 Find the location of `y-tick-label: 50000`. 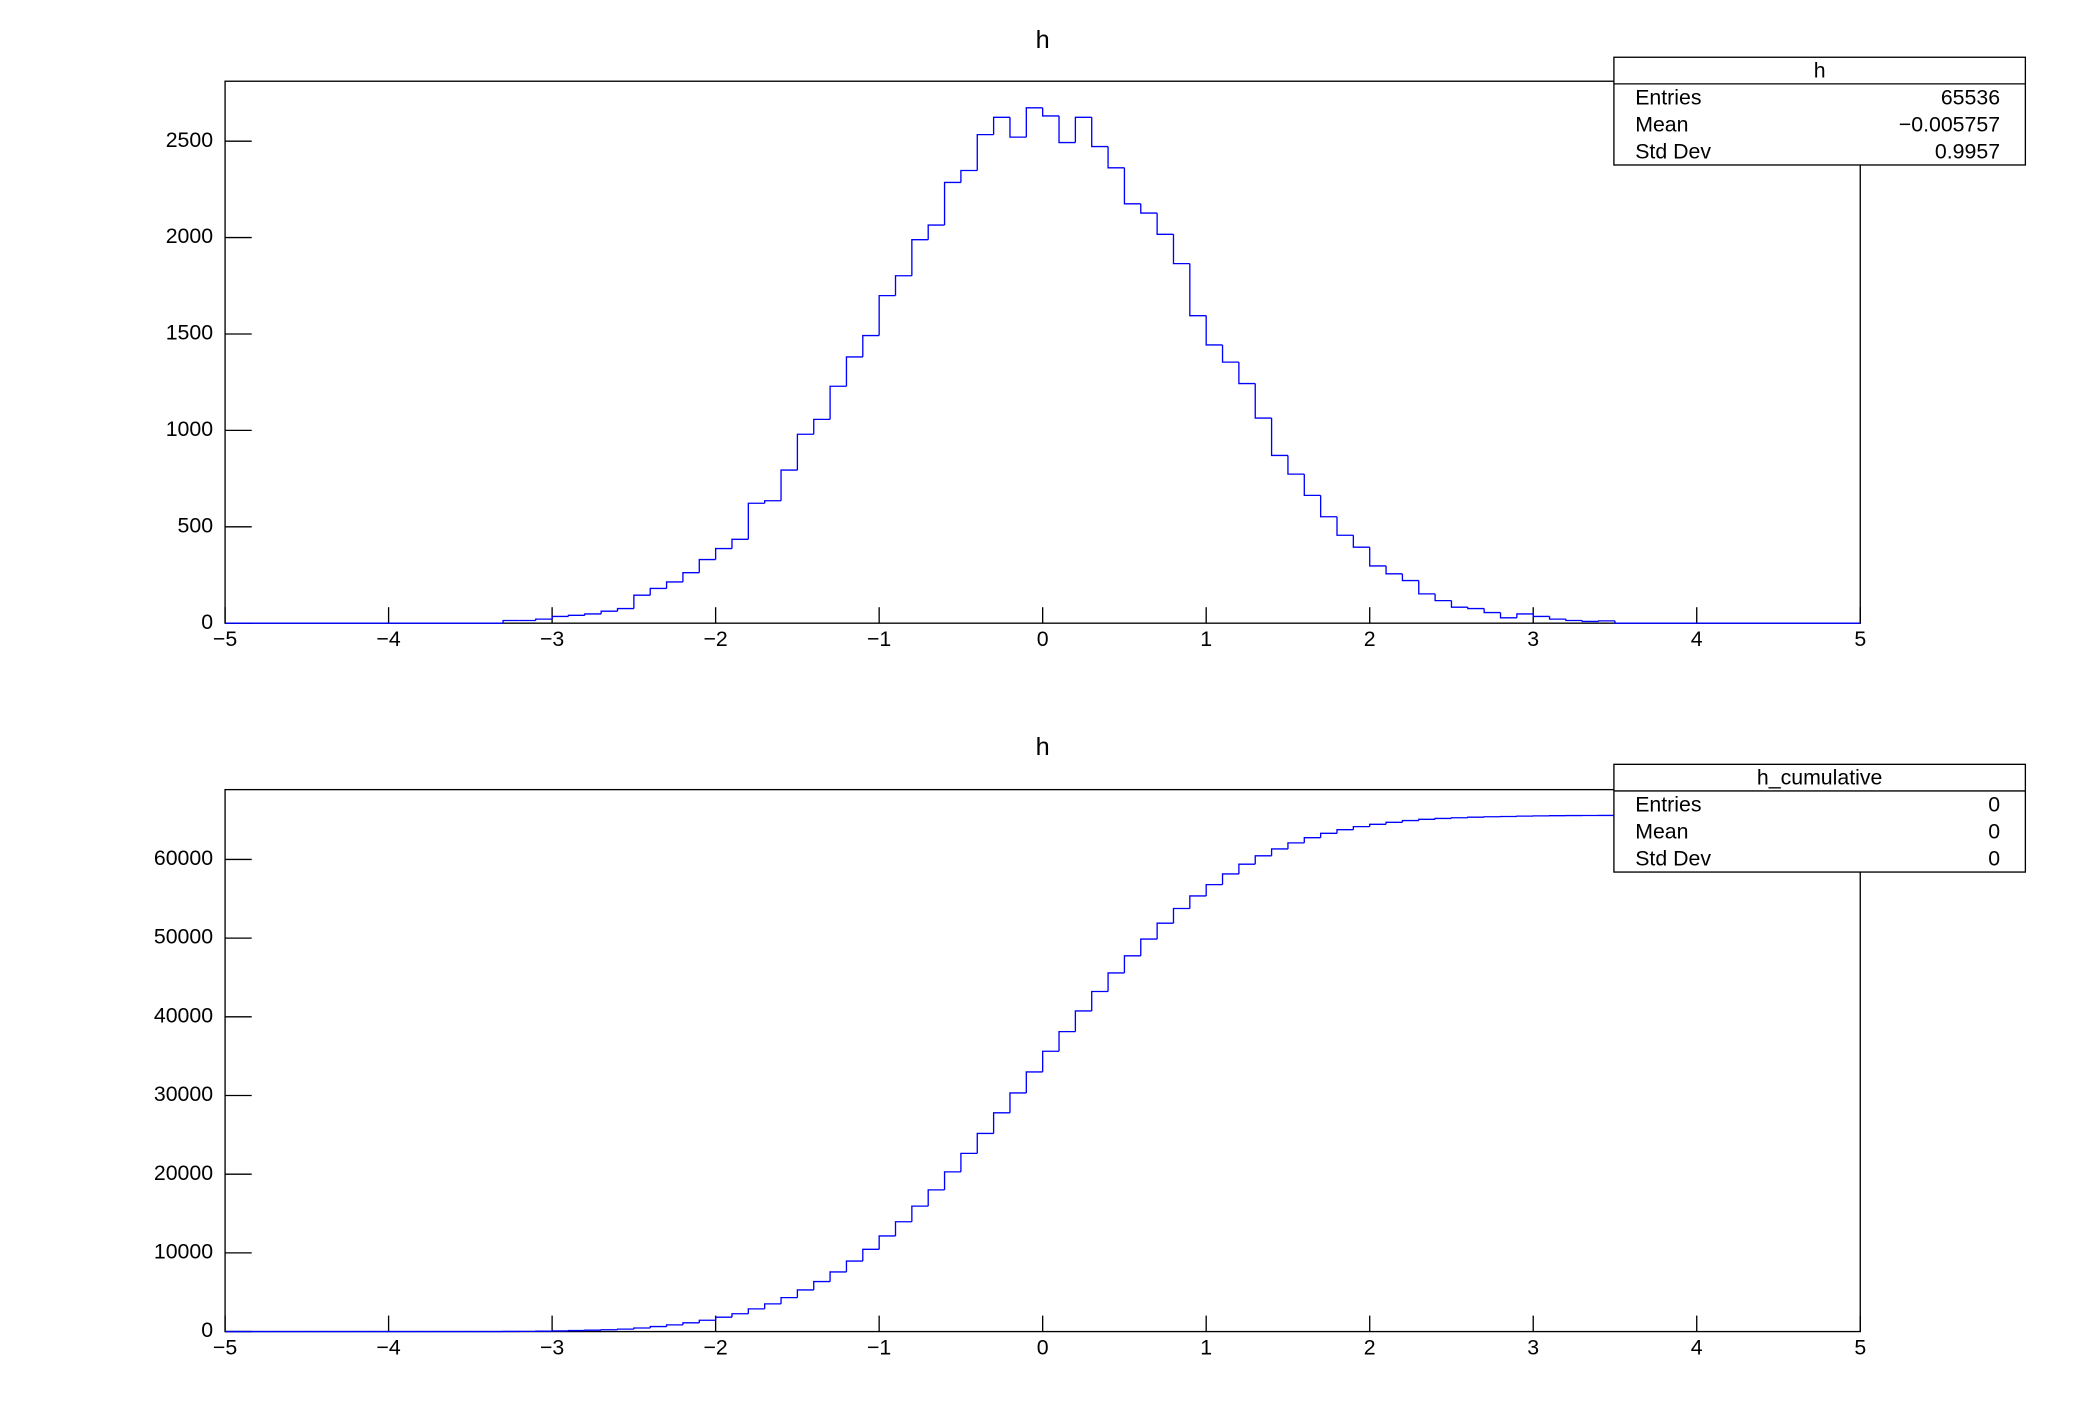

y-tick-label: 50000 is located at coordinates (183, 937).